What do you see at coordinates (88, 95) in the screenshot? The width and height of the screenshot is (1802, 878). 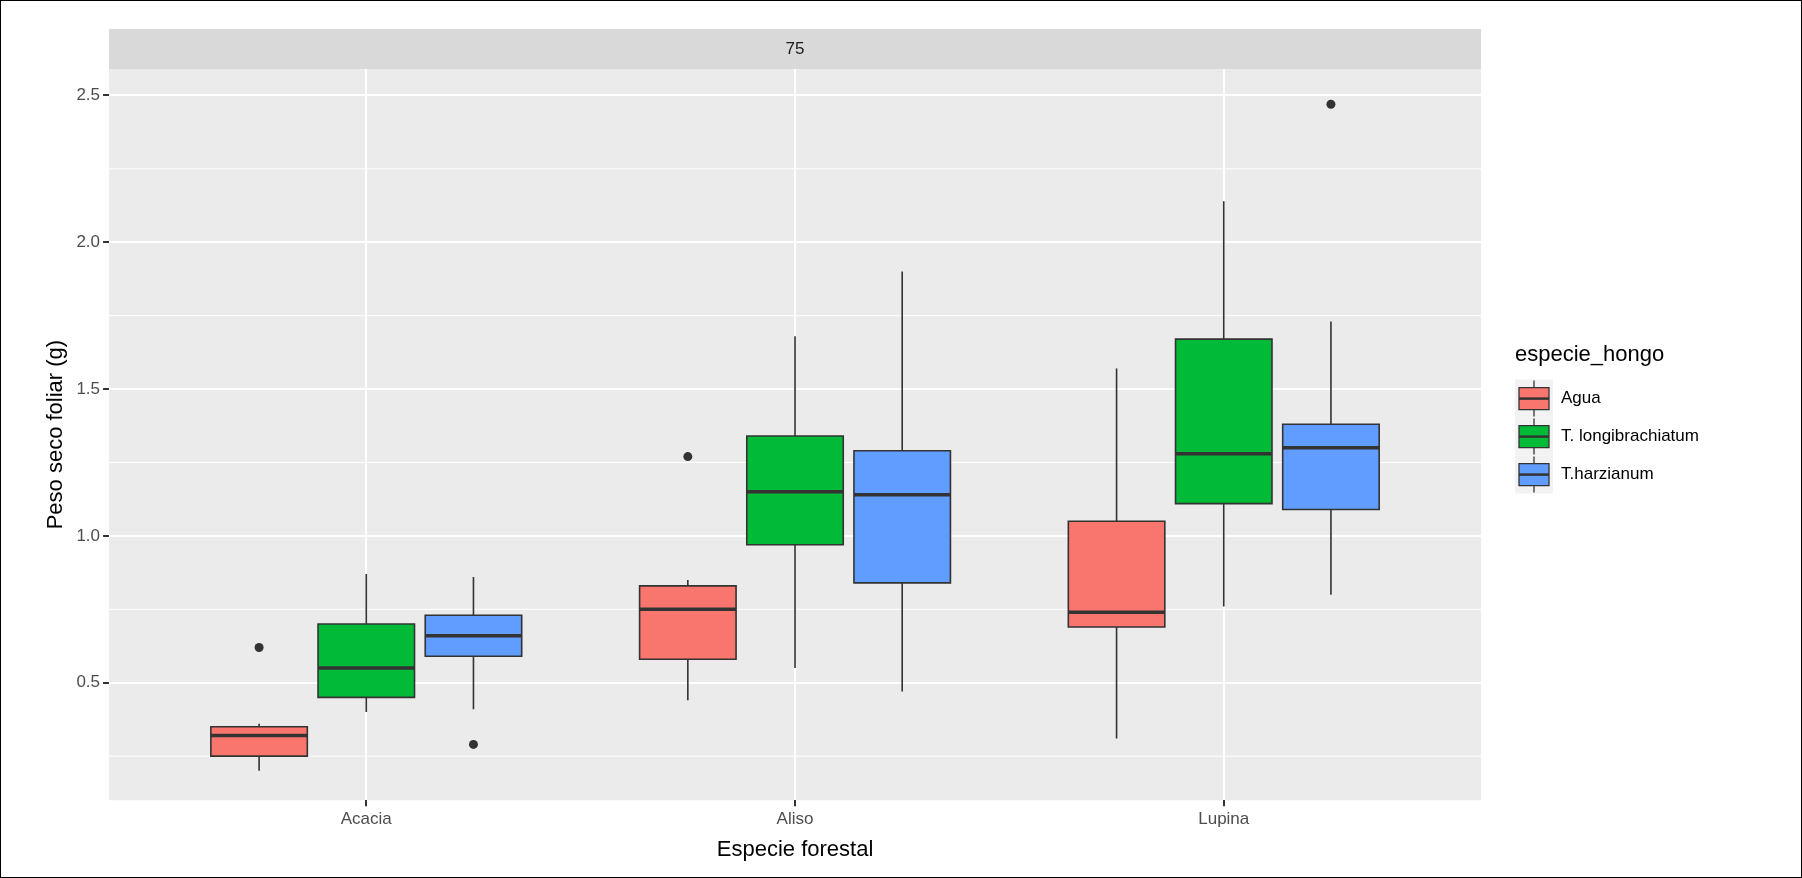 I see `y-tick-label: 2.5` at bounding box center [88, 95].